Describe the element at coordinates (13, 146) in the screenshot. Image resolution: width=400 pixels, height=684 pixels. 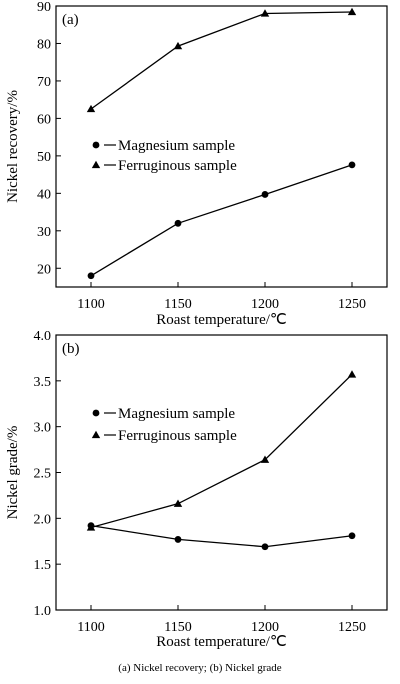
I see `y-axis-label: Nickel recovery/%` at that location.